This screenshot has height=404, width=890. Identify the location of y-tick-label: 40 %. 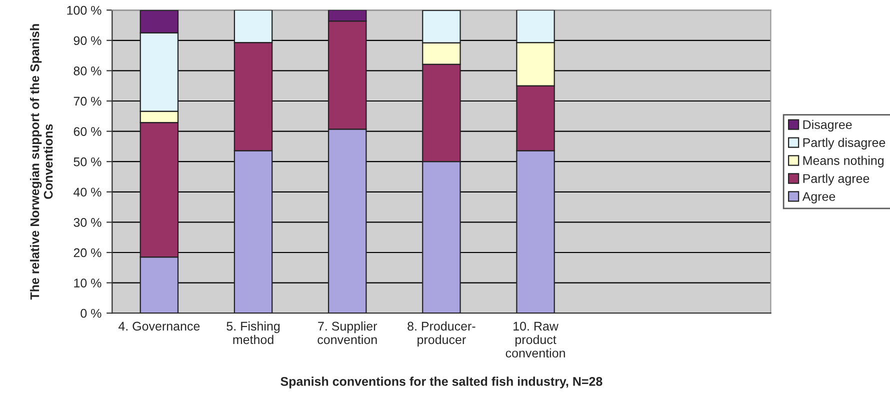
(88, 192).